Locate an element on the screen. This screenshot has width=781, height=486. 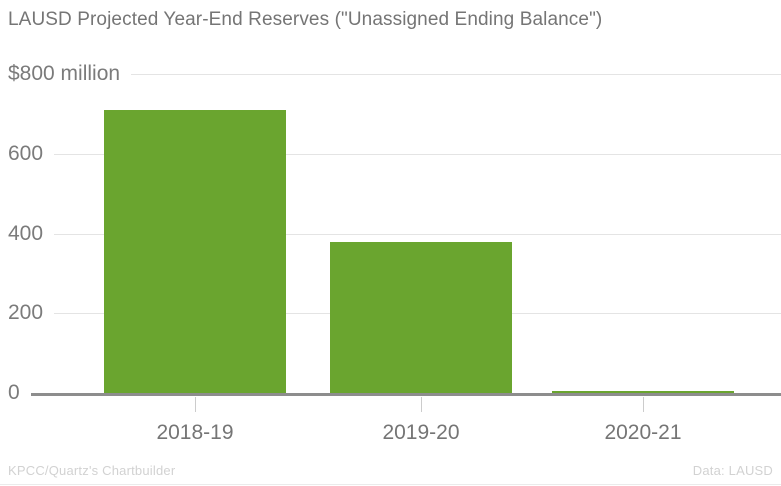
y-tick-label-600: 600 is located at coordinates (27, 153).